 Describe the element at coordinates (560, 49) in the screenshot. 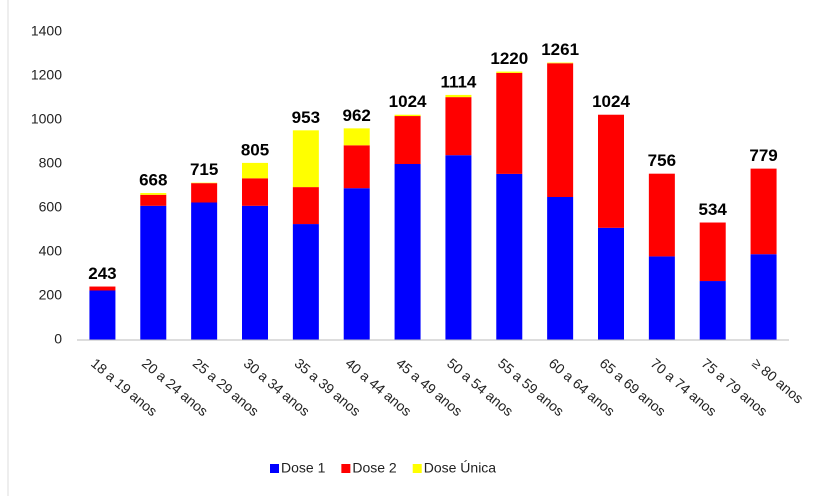

I see `total-label: 1261` at that location.